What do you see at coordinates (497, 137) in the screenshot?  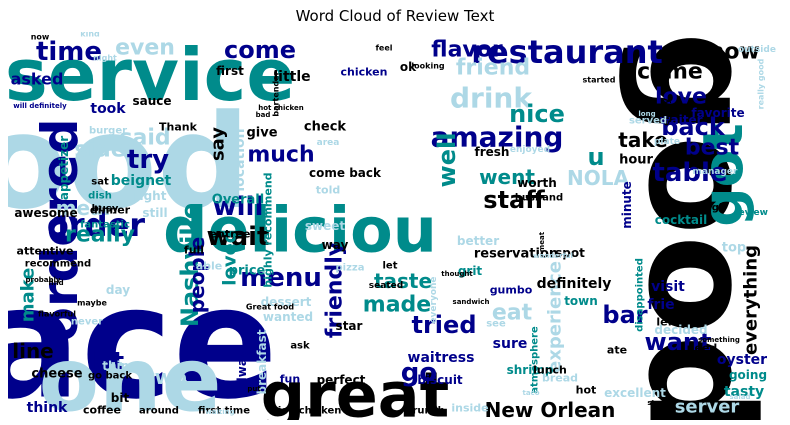 I see `cloud-word-amazing: amazing` at bounding box center [497, 137].